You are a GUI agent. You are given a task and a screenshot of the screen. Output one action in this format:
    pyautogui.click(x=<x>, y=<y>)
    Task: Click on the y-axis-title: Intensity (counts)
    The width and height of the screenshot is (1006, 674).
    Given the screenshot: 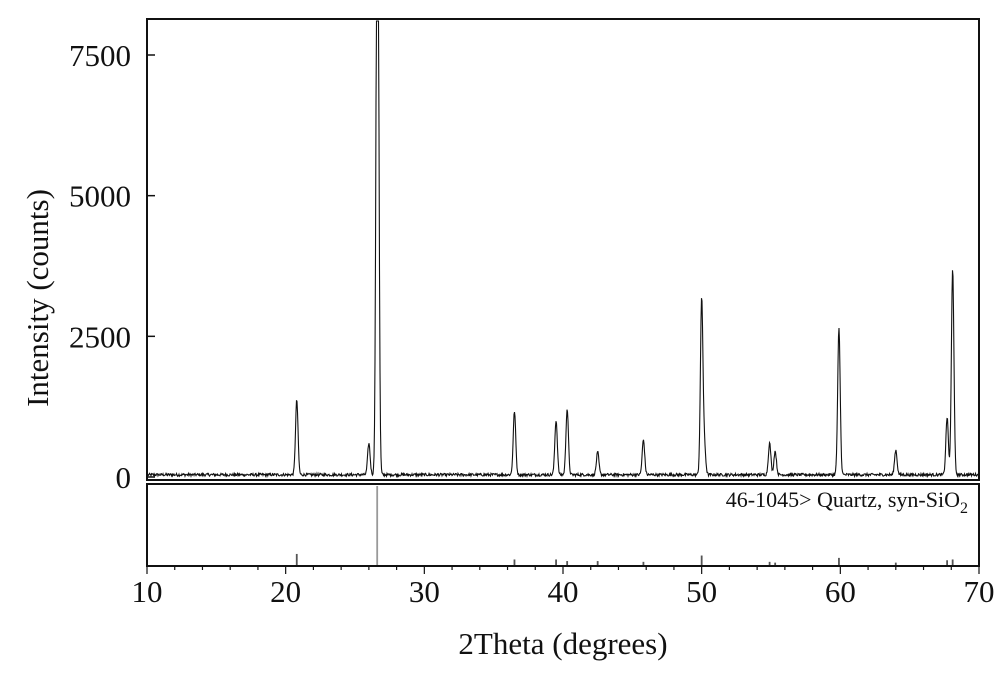 What is the action you would take?
    pyautogui.click(x=37, y=298)
    